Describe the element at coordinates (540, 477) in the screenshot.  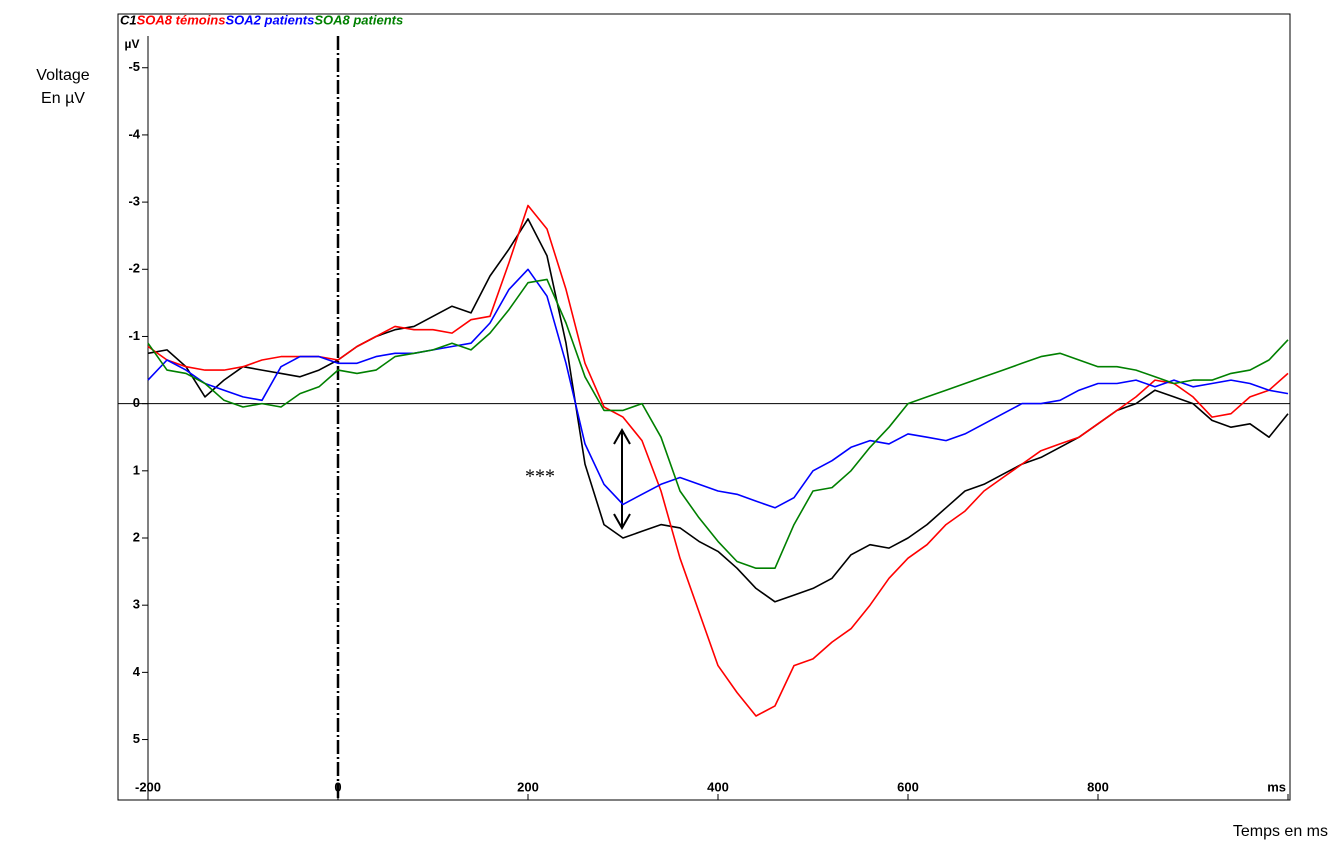
I see `annotation: ***` at that location.